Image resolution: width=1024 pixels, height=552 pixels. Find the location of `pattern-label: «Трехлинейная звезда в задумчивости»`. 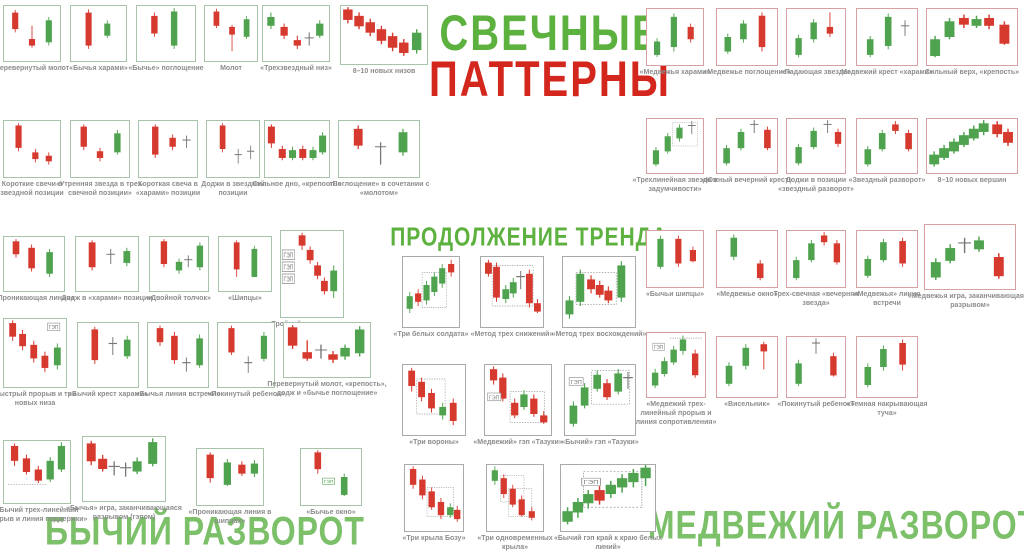

pattern-label: «Трехлинейная звезда в задумчивости» is located at coordinates (675, 185).